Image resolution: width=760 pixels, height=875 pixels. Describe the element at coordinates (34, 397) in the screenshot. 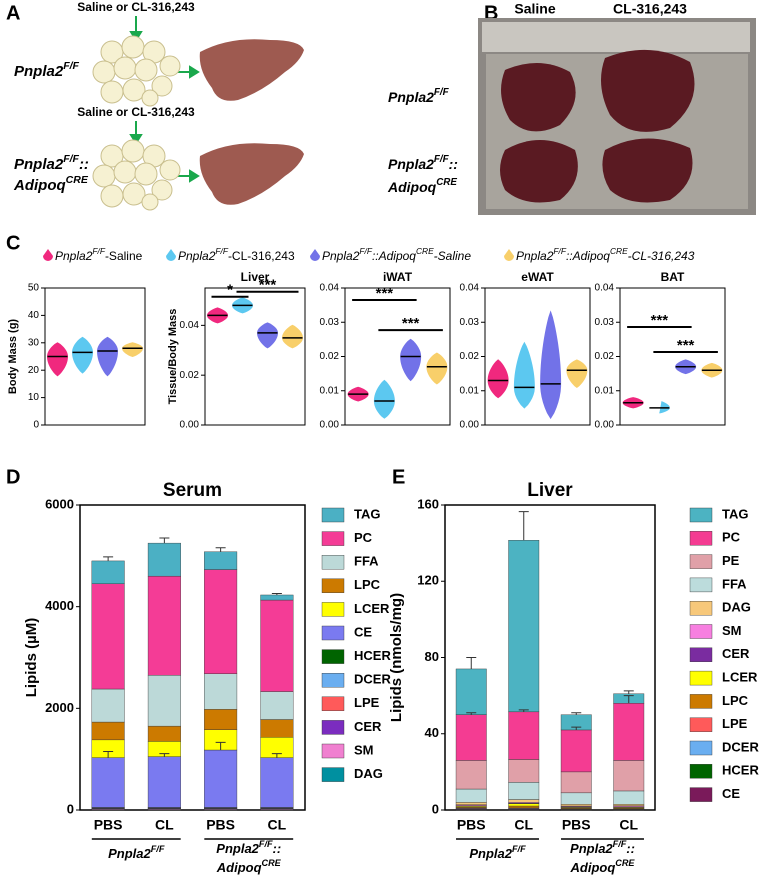

I see `y-tick-label: 10` at that location.